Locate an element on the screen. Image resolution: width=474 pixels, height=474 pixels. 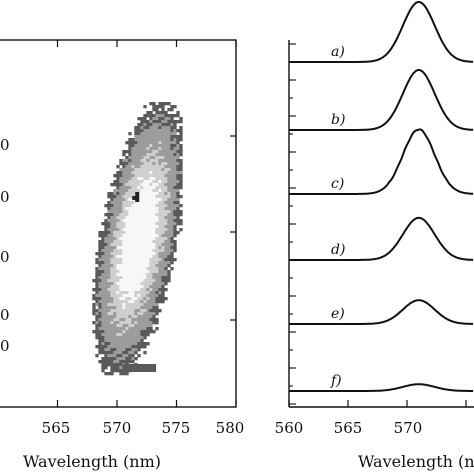
left-y-tick-fragment-0: 0 is located at coordinates (5, 145).